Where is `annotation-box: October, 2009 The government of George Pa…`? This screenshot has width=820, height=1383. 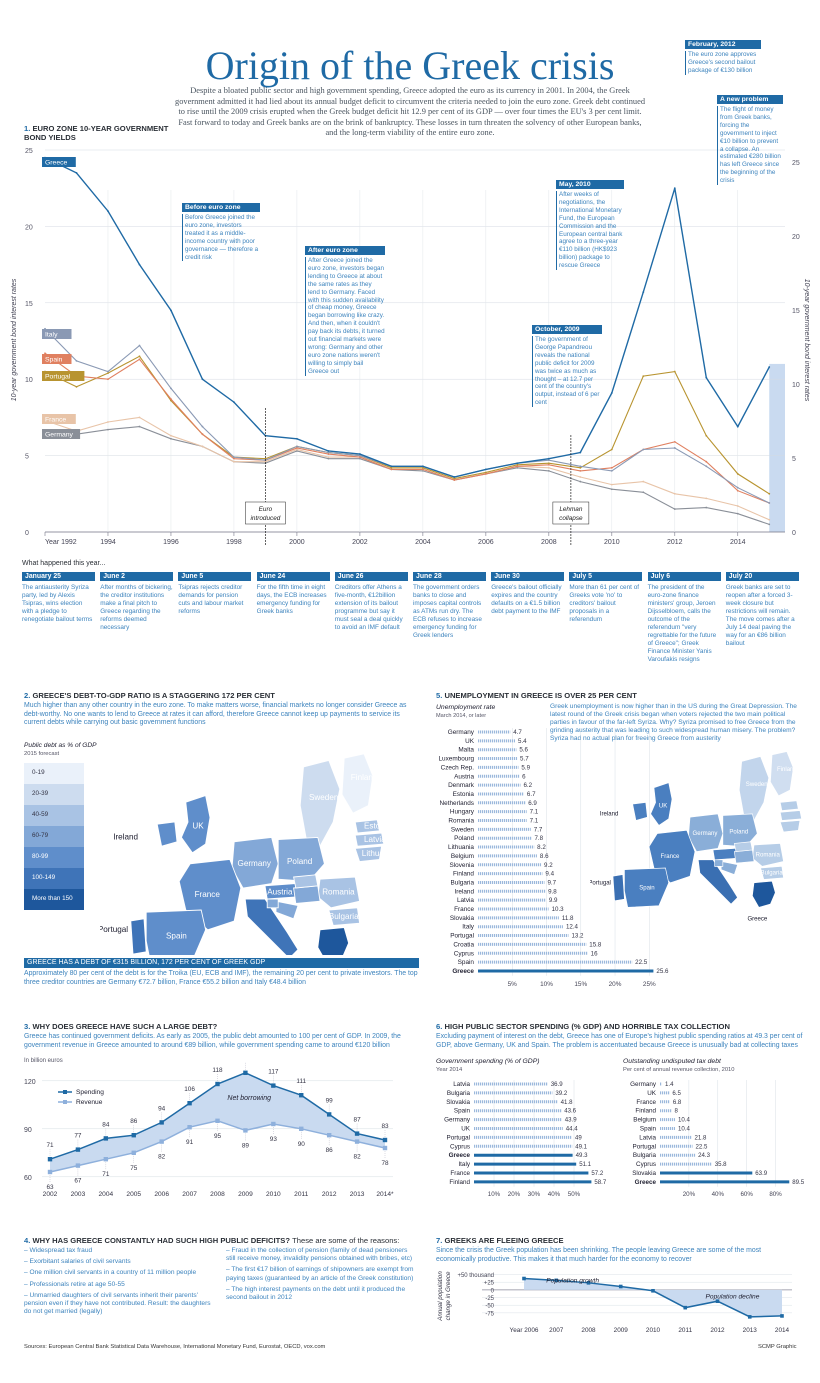
annotation-box: October, 2009 The government of George Pa… is located at coordinates (567, 366).